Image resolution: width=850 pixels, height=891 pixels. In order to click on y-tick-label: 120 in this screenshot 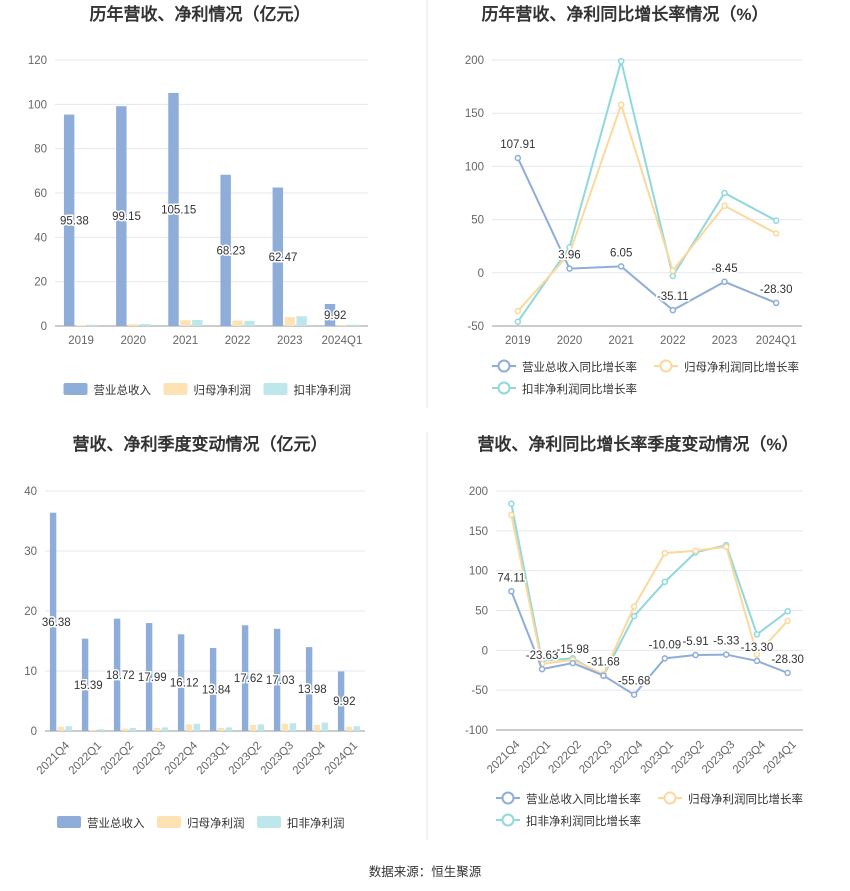, I will do `click(37, 61)`.